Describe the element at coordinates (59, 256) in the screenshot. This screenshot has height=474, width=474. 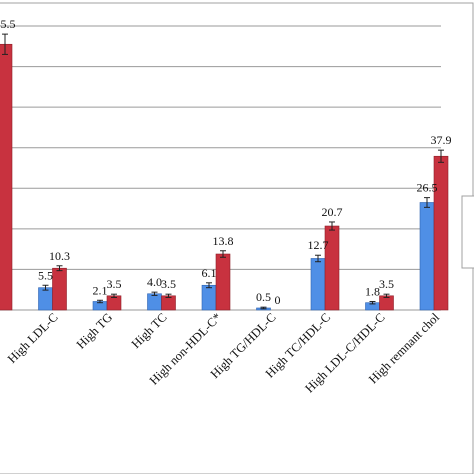
I see `data-label: 10.3` at that location.